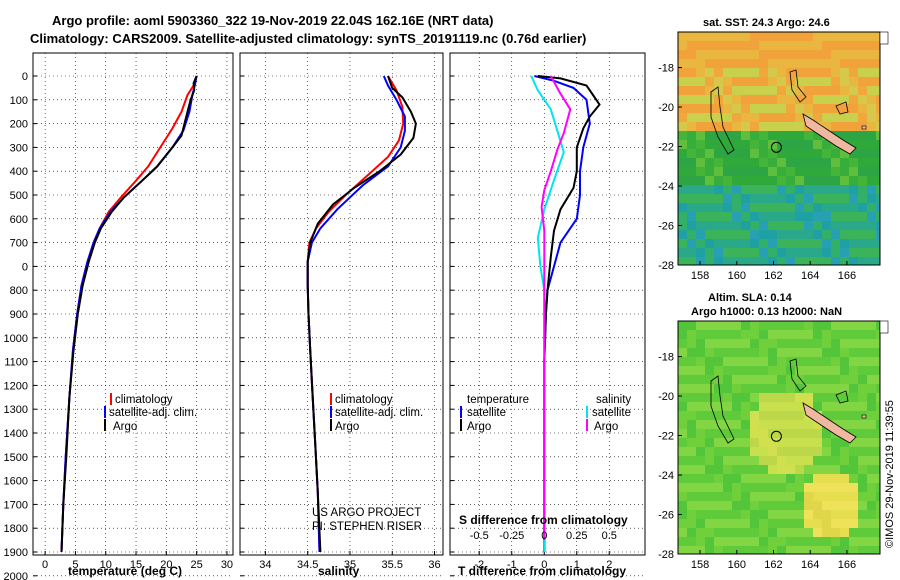 This screenshot has height=580, width=900. I want to click on legend-s-argo: Argo, so click(606, 427).